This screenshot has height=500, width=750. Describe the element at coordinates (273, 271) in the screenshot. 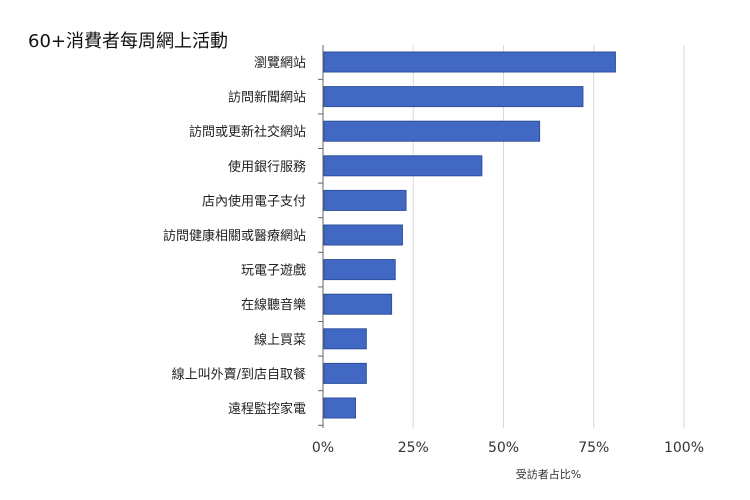

I see `category-label: 玩電子遊戲` at that location.